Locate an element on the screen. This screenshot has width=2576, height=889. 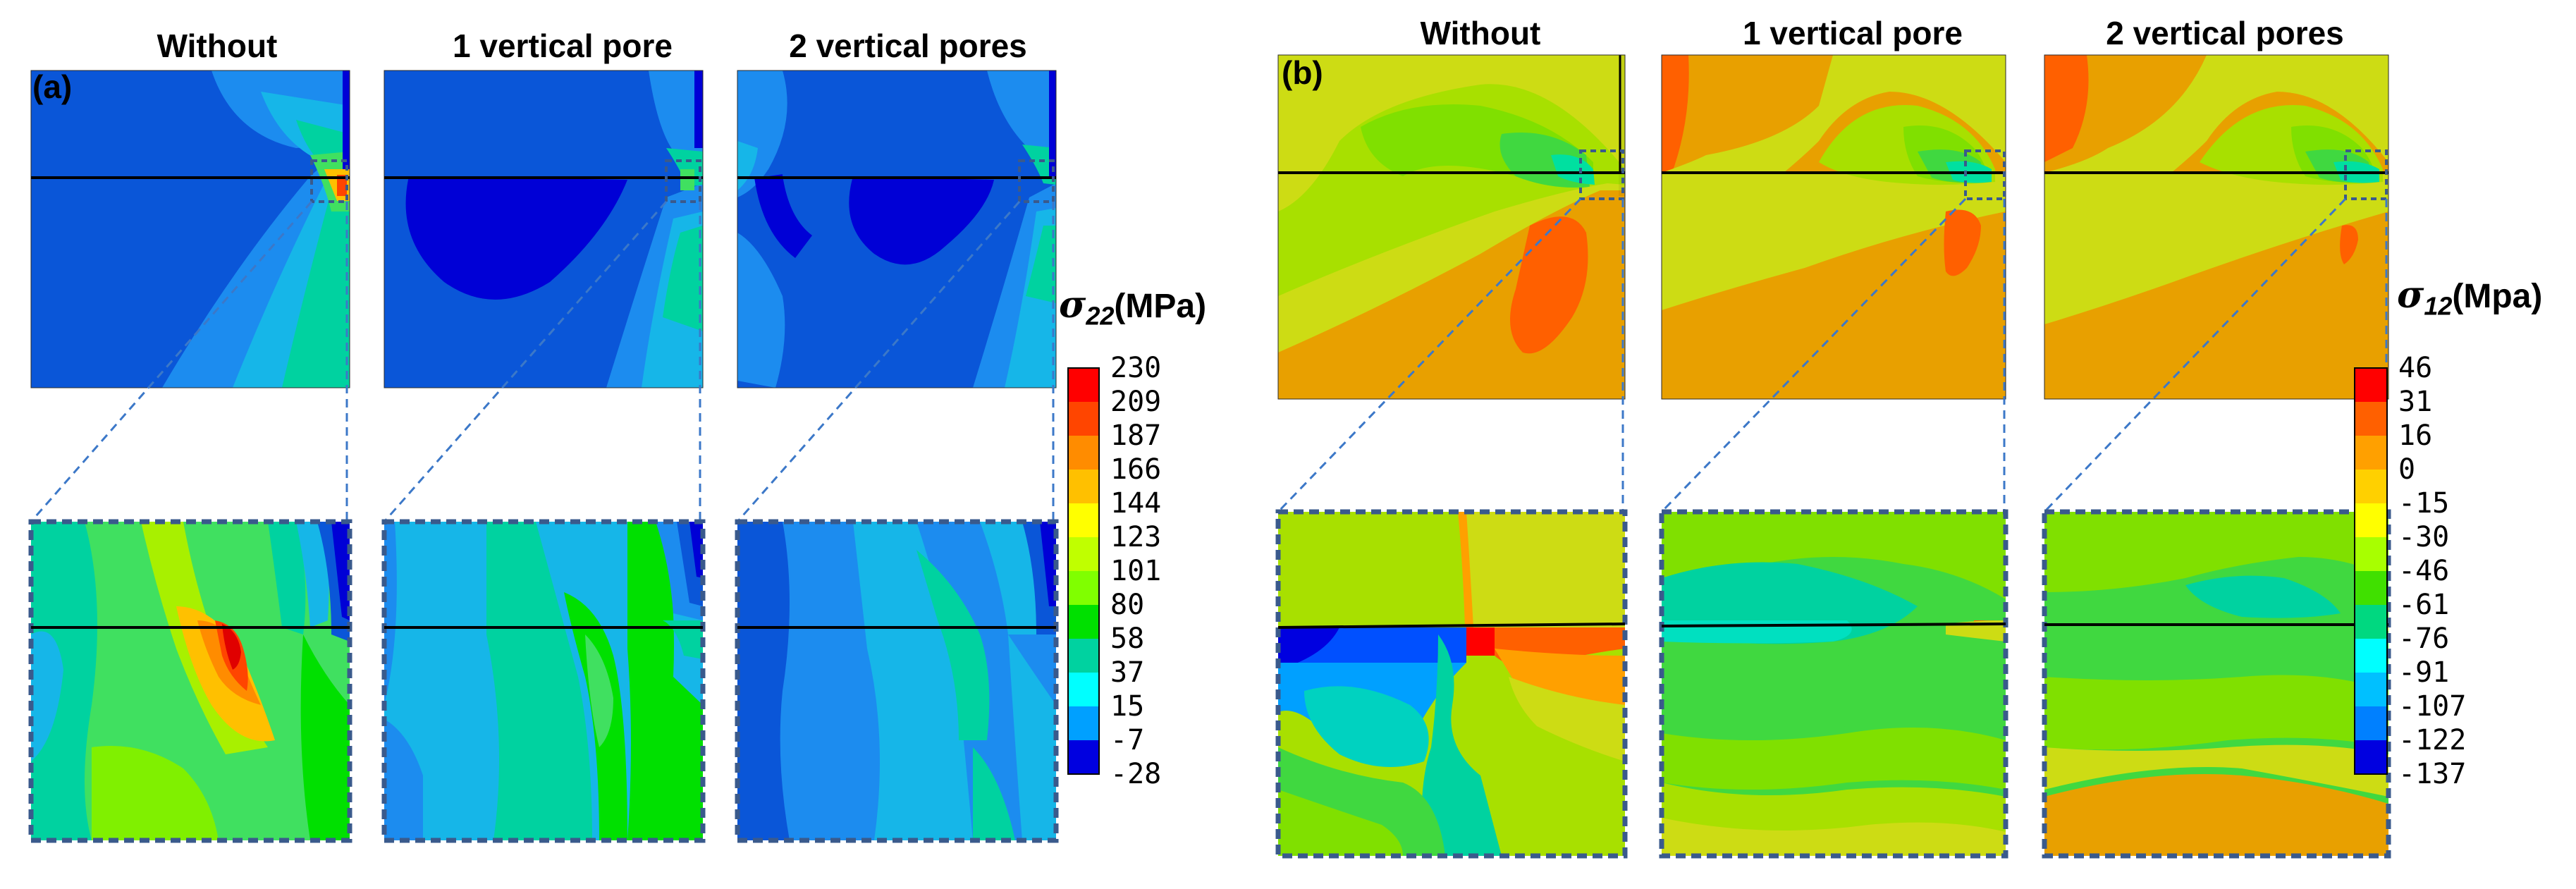
colorbar-b-tick: -15 is located at coordinates (2424, 503).